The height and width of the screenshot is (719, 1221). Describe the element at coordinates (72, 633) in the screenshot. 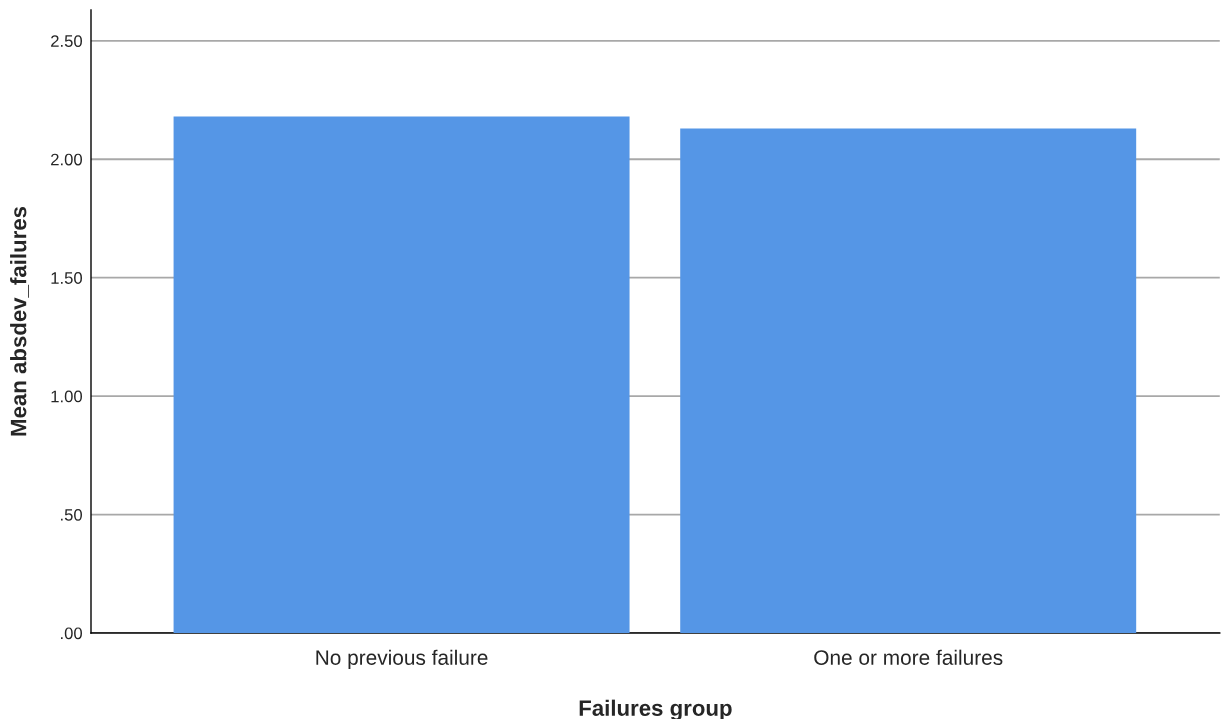

I see `y-tick-label: .00` at that location.